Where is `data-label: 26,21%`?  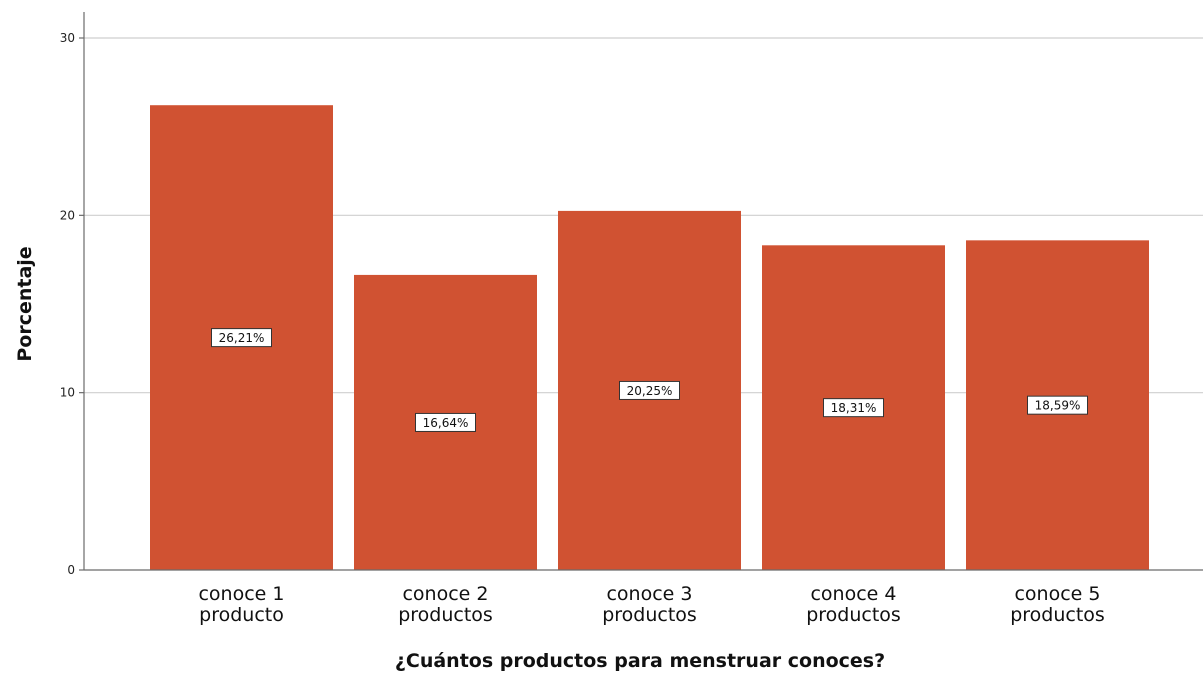
data-label: 26,21% is located at coordinates (241, 338).